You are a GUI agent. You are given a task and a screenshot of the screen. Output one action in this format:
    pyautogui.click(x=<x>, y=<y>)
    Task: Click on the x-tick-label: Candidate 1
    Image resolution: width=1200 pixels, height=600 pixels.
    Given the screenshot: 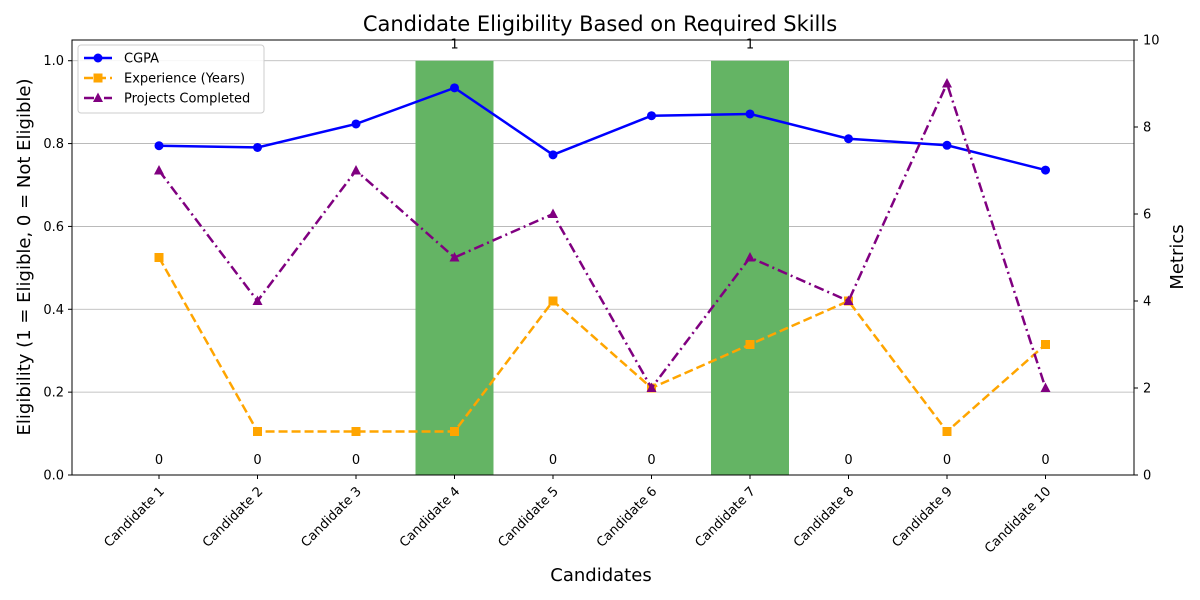 What is the action you would take?
    pyautogui.click(x=134, y=517)
    